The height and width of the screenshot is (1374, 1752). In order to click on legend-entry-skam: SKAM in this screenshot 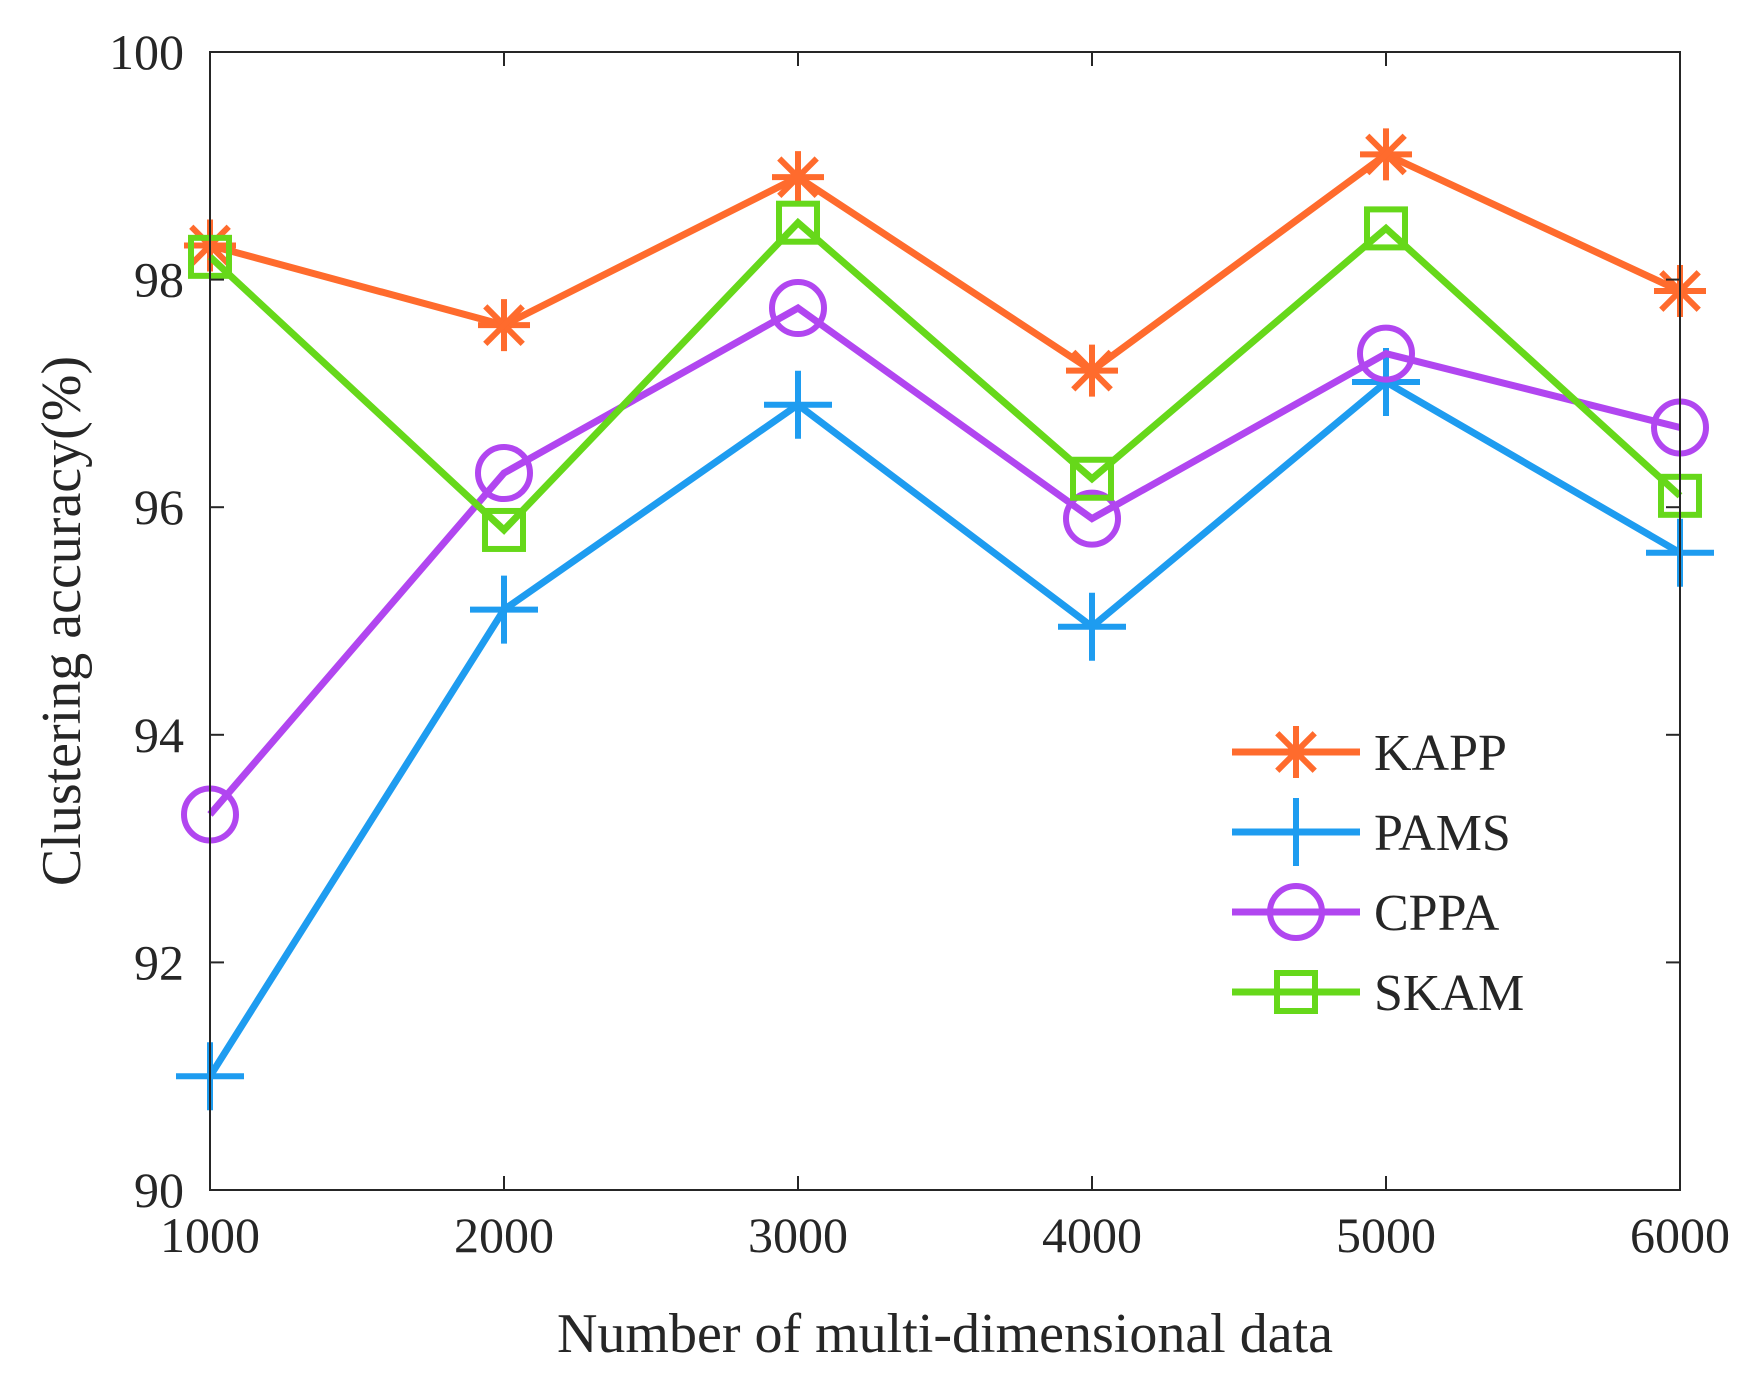, I will do `click(1378, 993)`.